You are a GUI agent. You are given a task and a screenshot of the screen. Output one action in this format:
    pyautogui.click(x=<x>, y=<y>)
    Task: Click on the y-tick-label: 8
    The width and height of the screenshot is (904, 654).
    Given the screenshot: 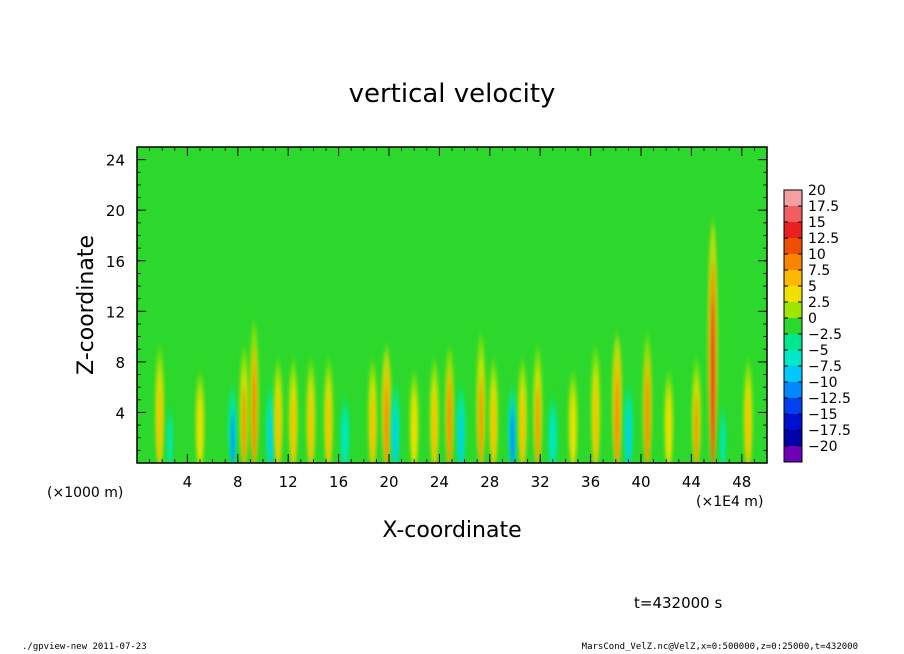 What is the action you would take?
    pyautogui.click(x=120, y=363)
    